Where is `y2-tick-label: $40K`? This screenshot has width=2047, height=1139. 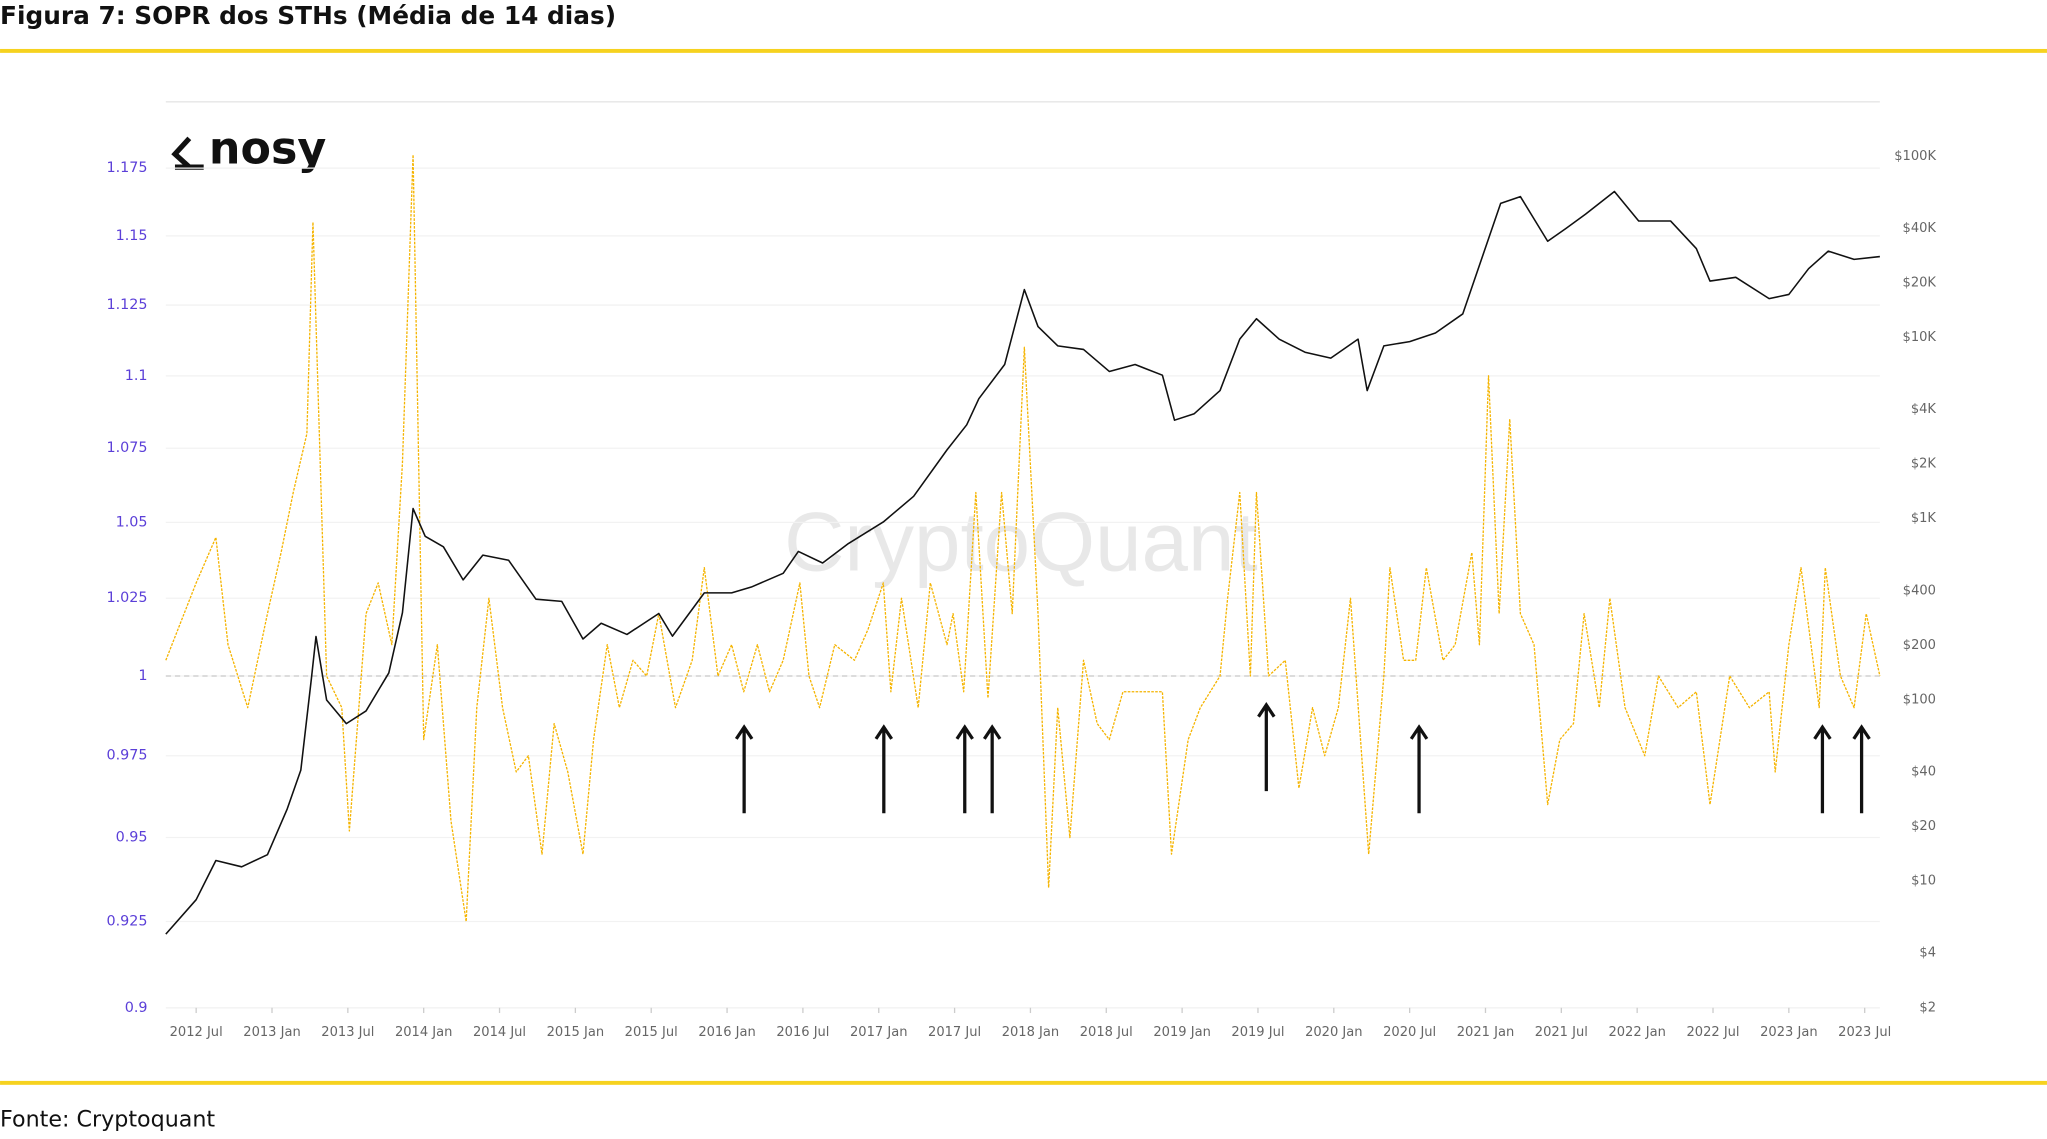
y2-tick-label: $40K is located at coordinates (1920, 228).